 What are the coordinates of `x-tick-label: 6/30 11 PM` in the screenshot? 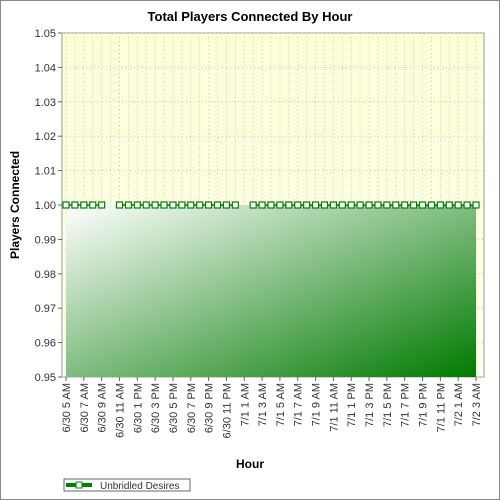 It's located at (227, 410).